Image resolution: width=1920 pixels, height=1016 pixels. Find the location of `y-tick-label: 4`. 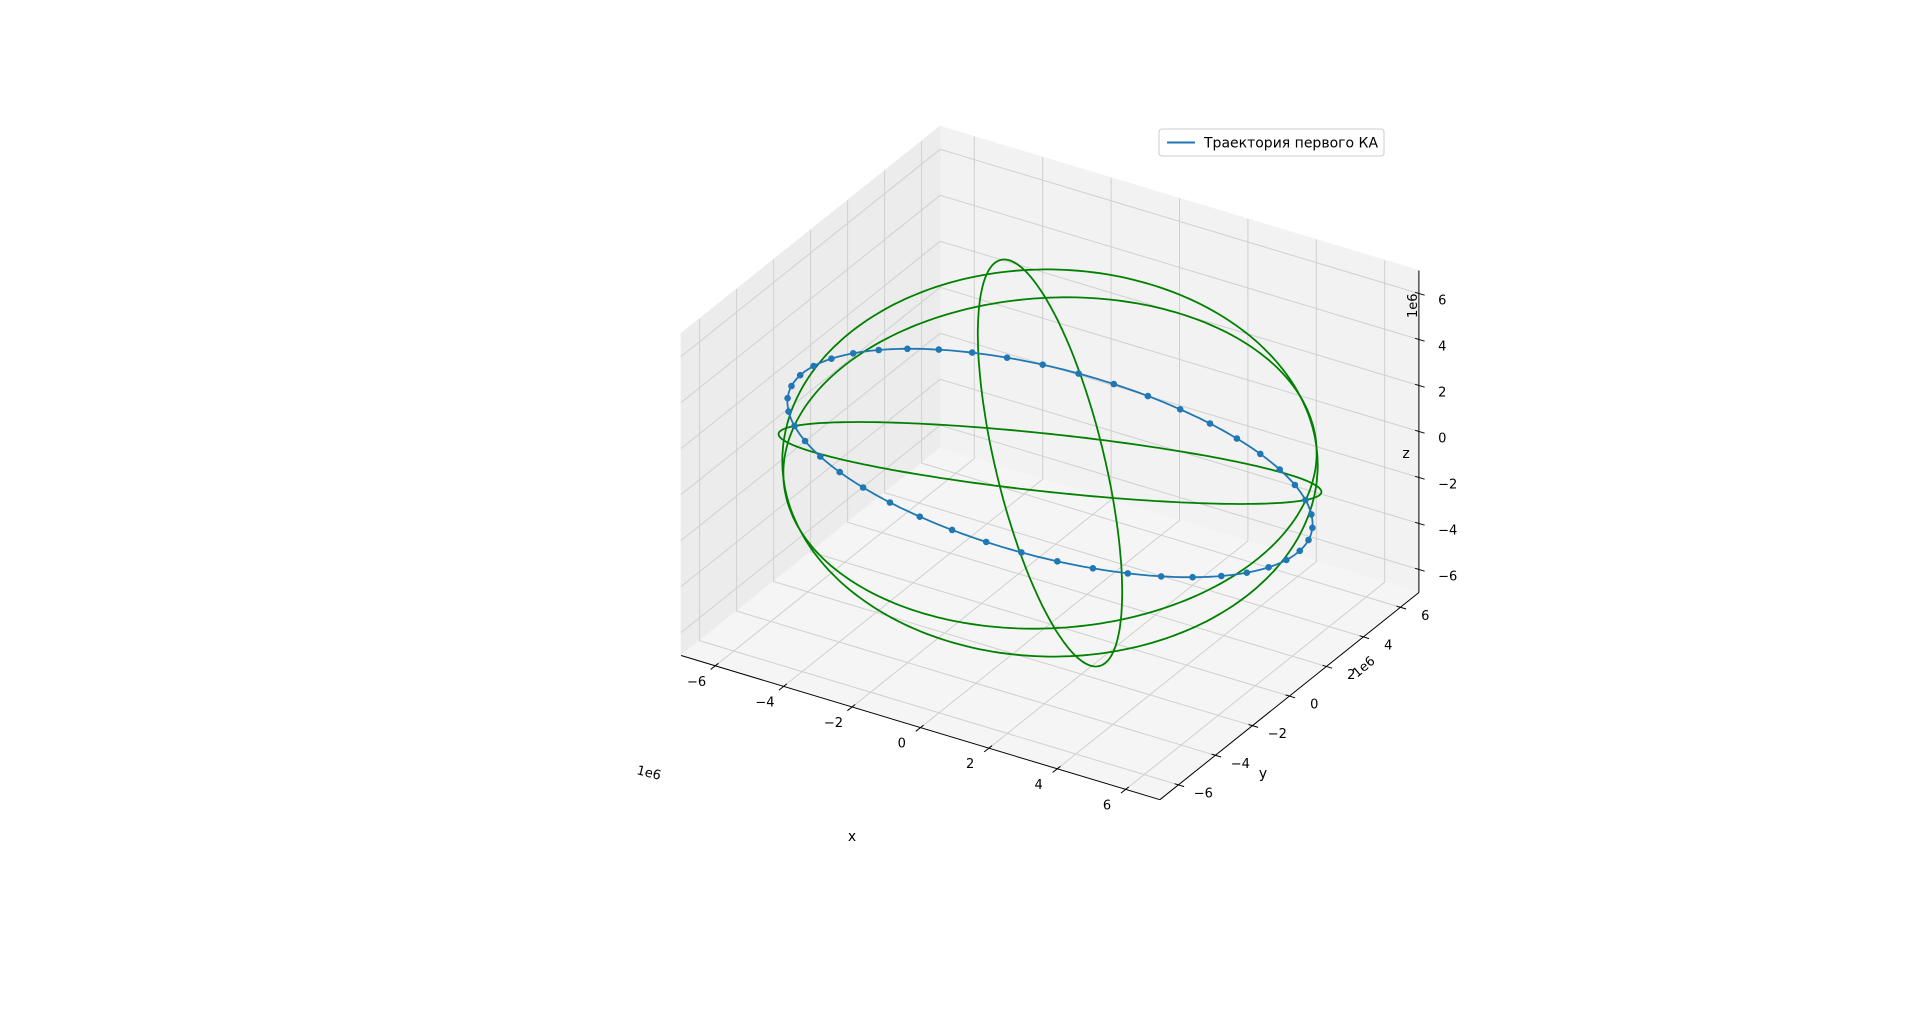

y-tick-label: 4 is located at coordinates (1388, 645).